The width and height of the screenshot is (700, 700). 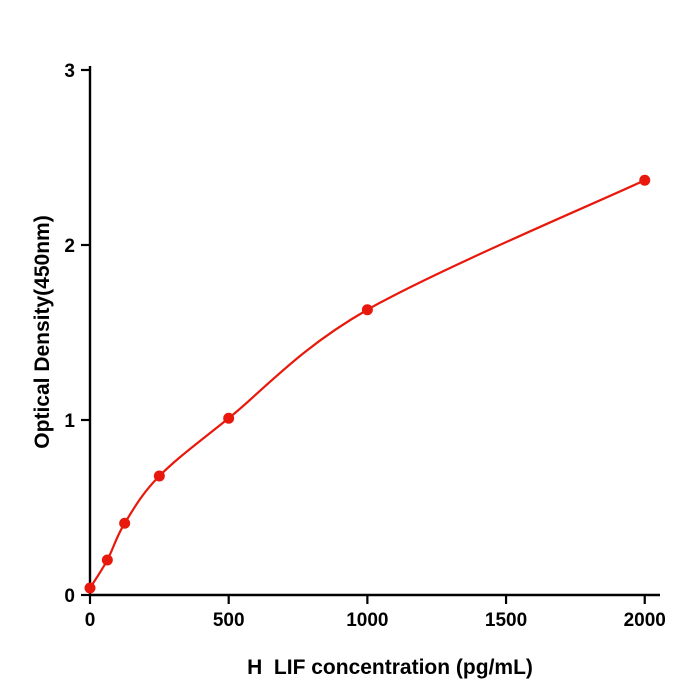 What do you see at coordinates (506, 620) in the screenshot?
I see `x-tick-label: 1500` at bounding box center [506, 620].